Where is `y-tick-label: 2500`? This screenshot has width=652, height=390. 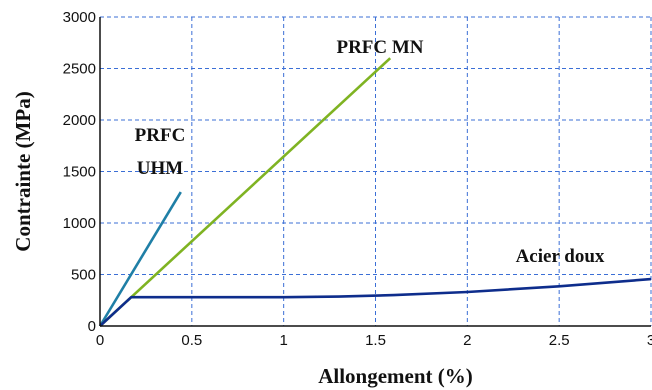
y-tick-label: 2500 is located at coordinates (79, 69).